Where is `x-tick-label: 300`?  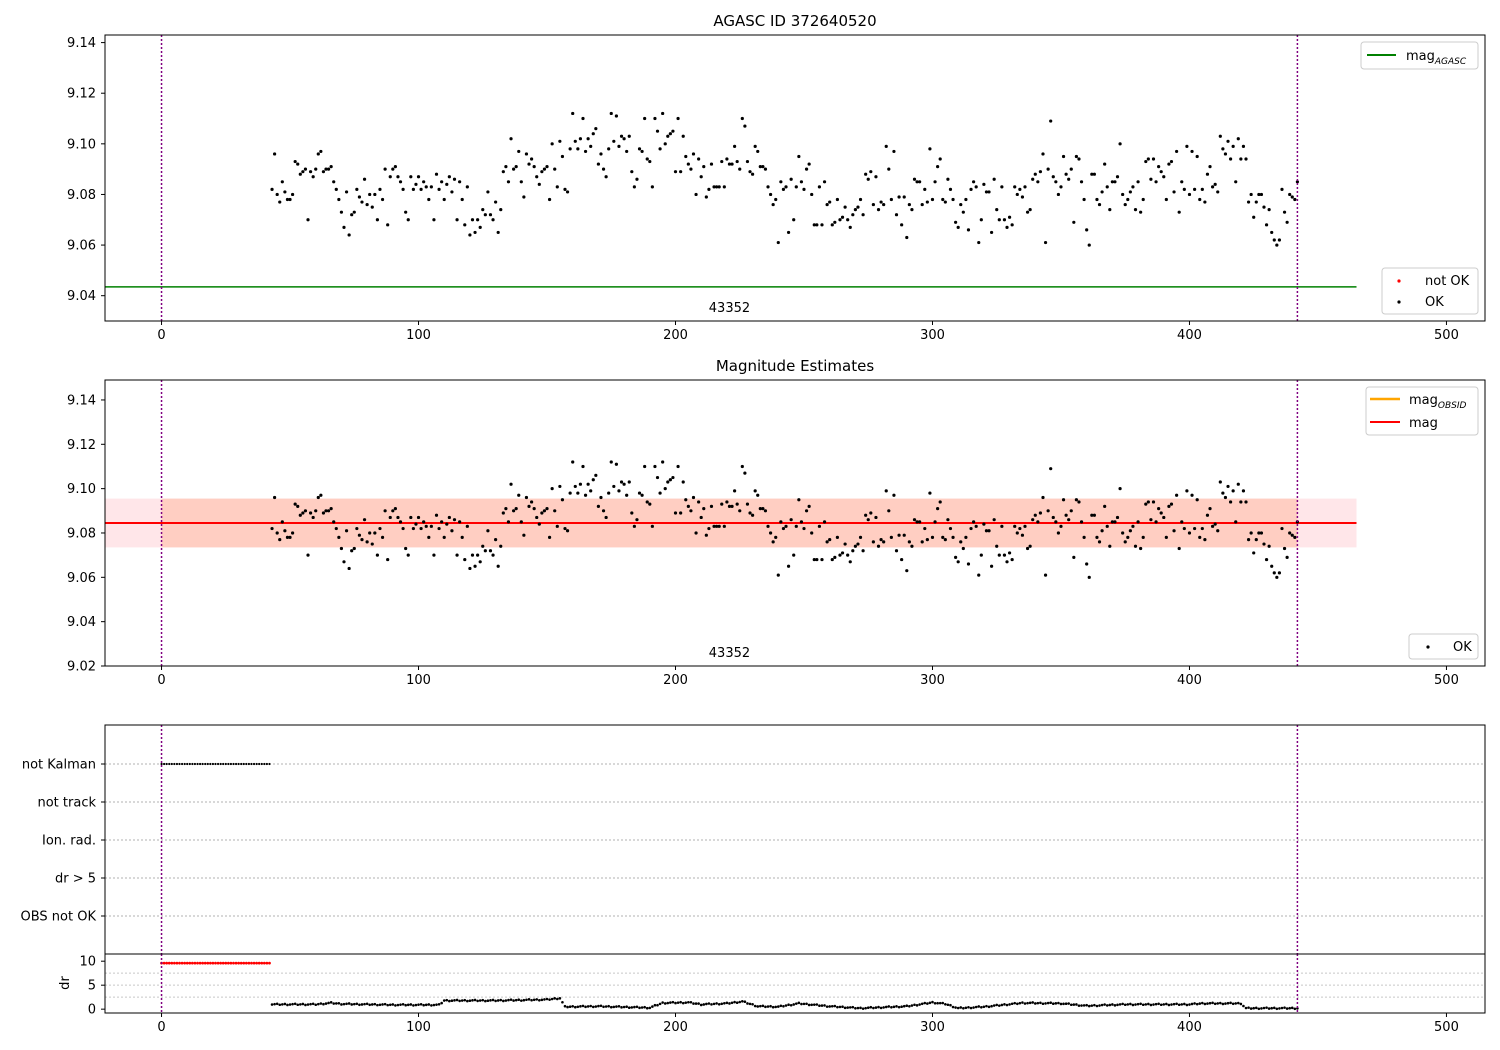
x-tick-label: 300 is located at coordinates (932, 335).